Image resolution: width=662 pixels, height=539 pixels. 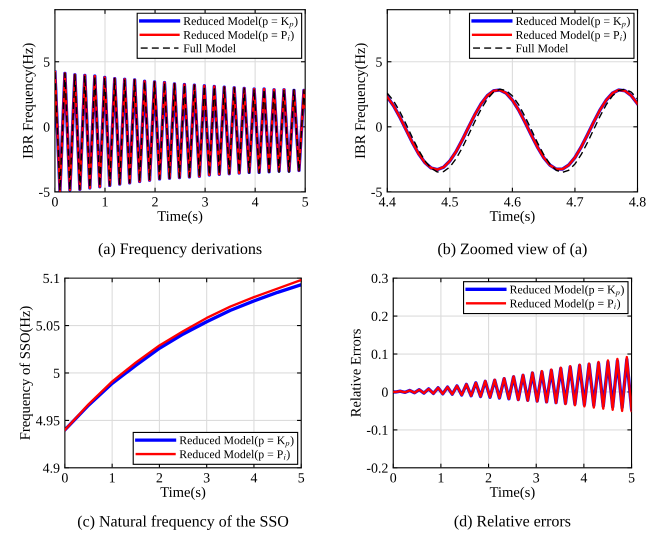 What do you see at coordinates (51, 468) in the screenshot?
I see `y-tick-label: 4.9` at bounding box center [51, 468].